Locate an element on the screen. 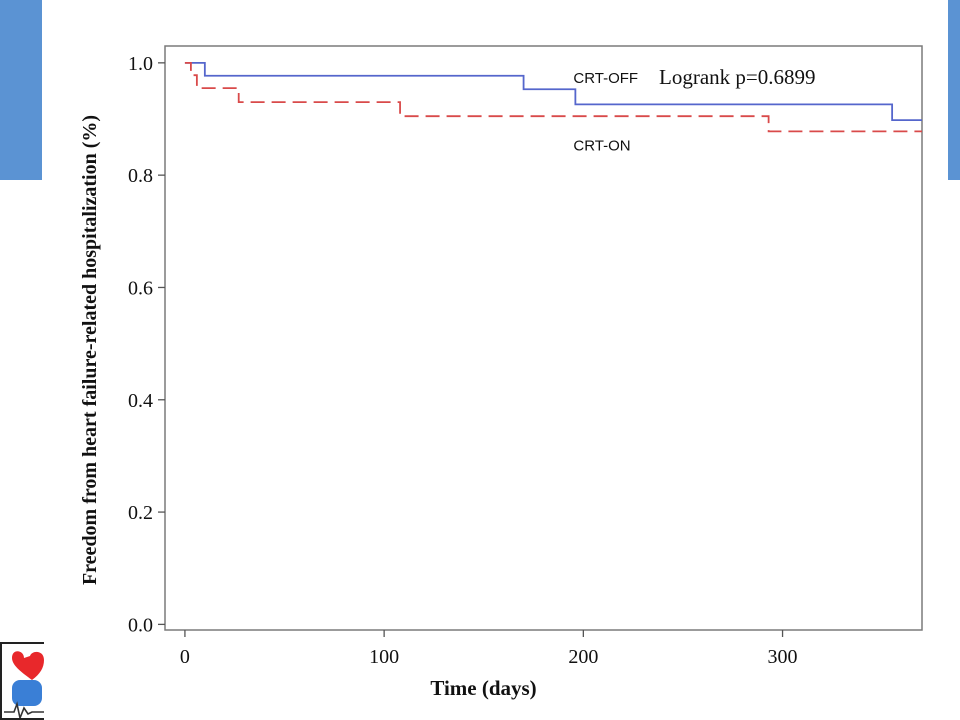  series-layer: CRT-OFF CRT-ON is located at coordinates (553, 107).